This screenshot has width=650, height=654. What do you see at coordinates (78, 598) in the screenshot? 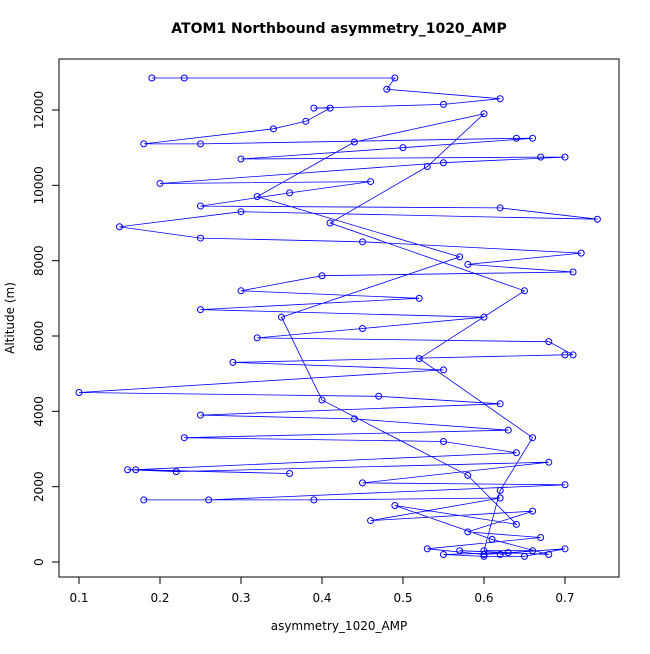
I see `x-tick-label: 0.1` at bounding box center [78, 598].